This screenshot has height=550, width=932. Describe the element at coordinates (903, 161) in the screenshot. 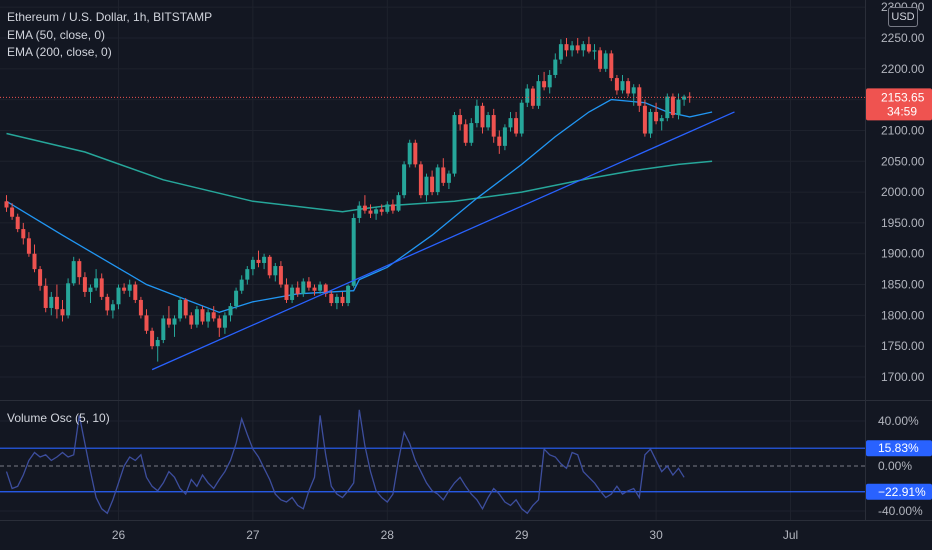

I see `price-tick-label: 2050.00` at that location.